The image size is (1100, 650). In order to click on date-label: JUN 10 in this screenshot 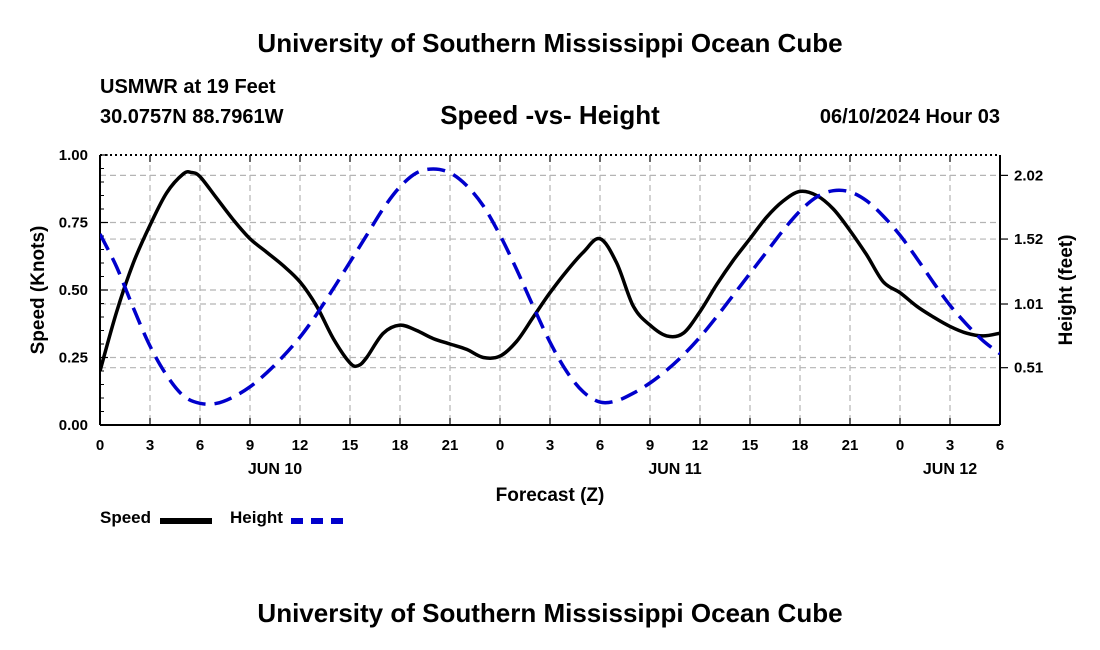, I will do `click(275, 469)`.